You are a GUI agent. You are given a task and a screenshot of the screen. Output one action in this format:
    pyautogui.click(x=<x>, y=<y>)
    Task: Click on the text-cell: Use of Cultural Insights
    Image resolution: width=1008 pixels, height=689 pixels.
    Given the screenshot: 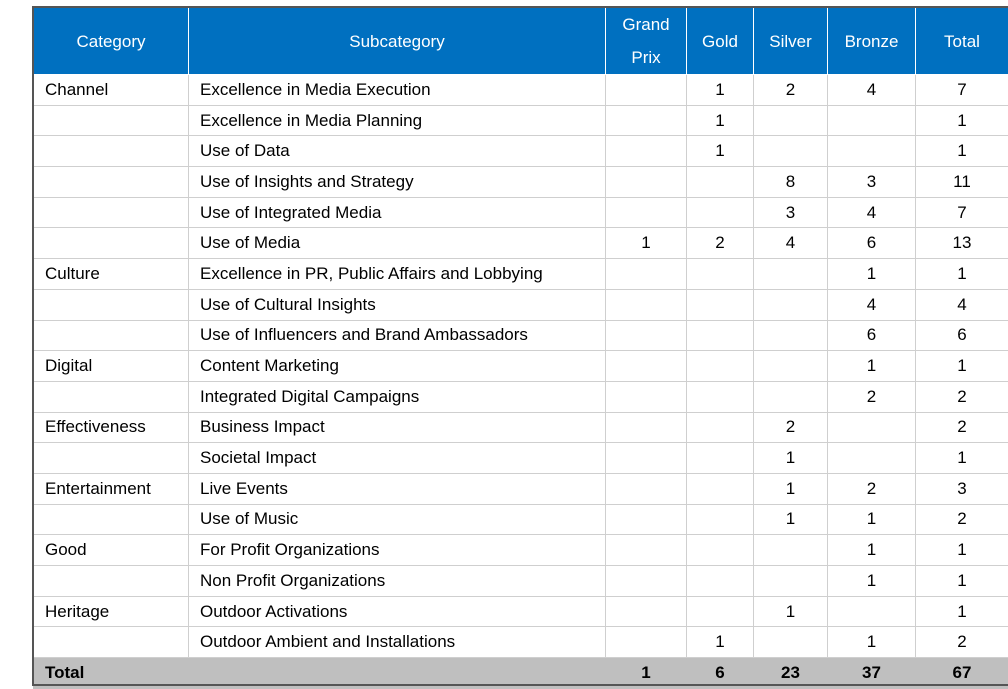 What is the action you would take?
    pyautogui.click(x=397, y=304)
    